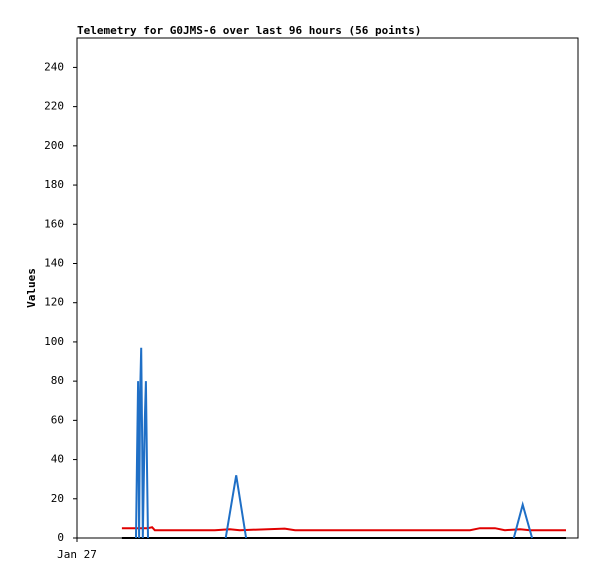  I want to click on y-tick-label: 160, so click(54, 223).